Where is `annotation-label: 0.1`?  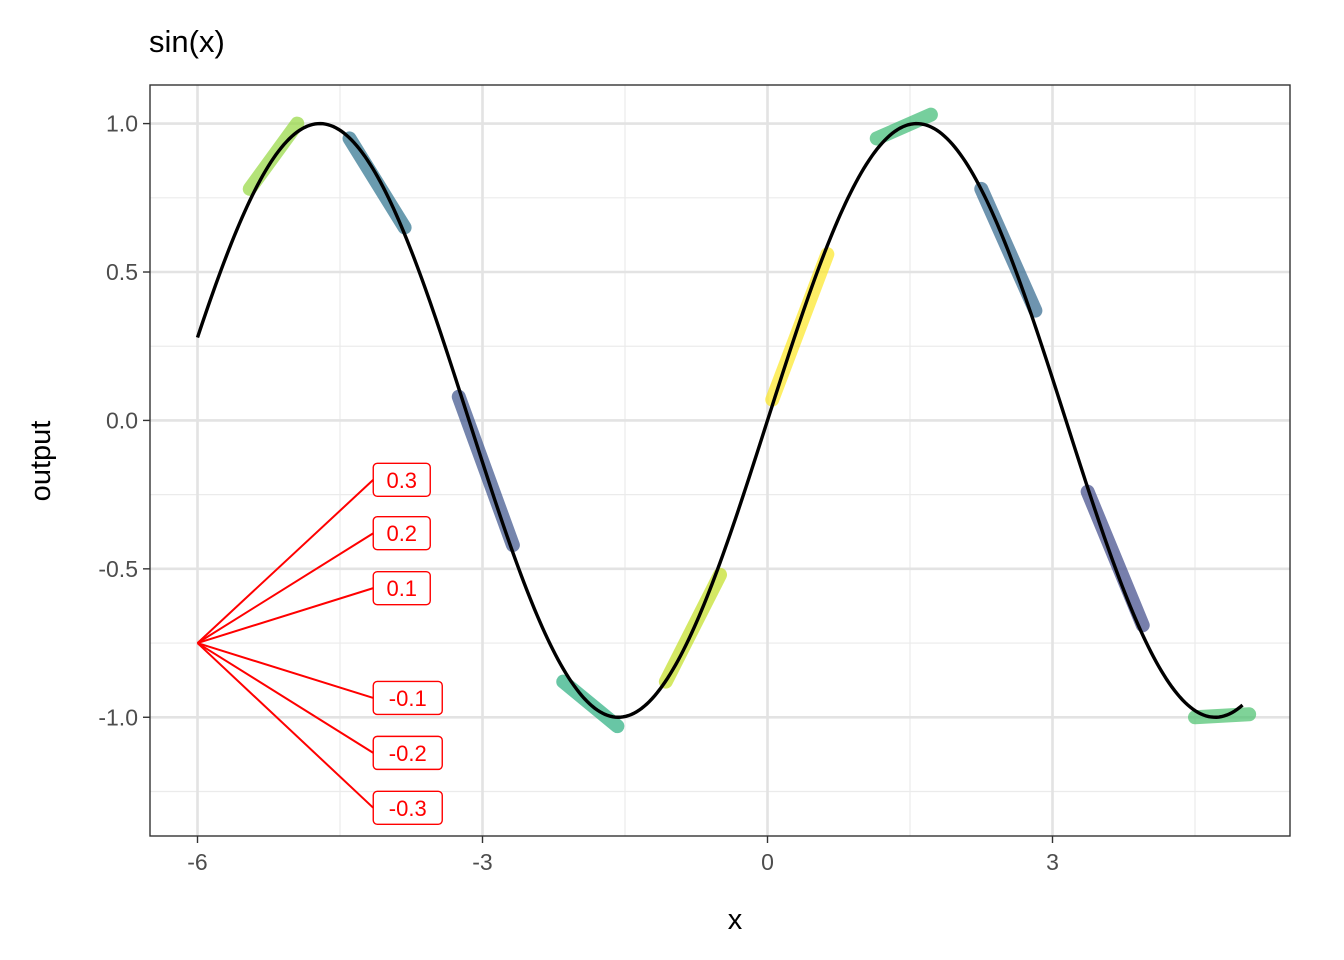 annotation-label: 0.1 is located at coordinates (401, 588).